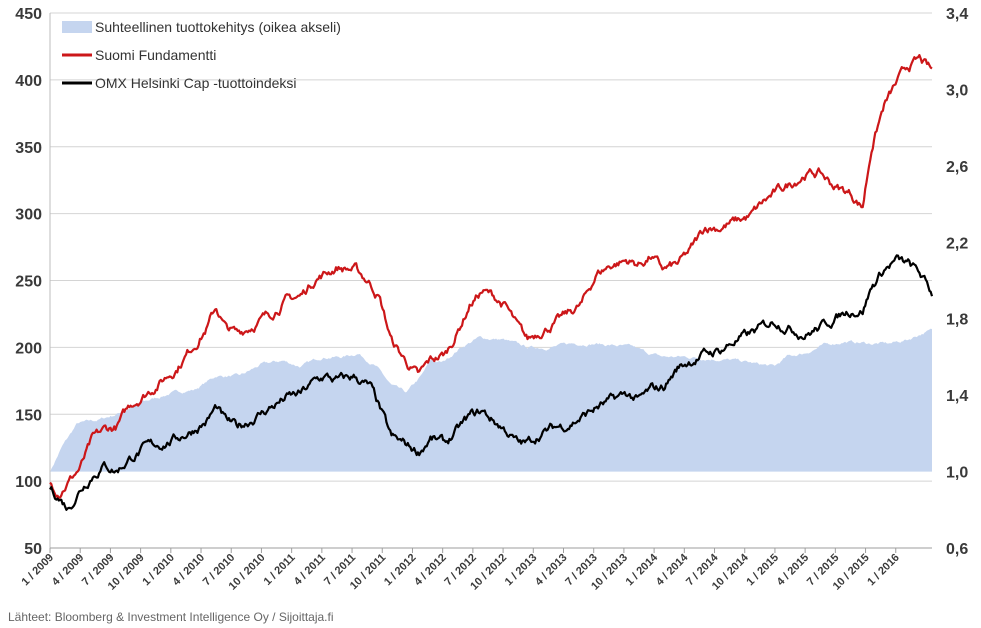 Image resolution: width=981 pixels, height=628 pixels. I want to click on legend-label: OMX Helsinki Cap -tuottoindeksi, so click(196, 83).